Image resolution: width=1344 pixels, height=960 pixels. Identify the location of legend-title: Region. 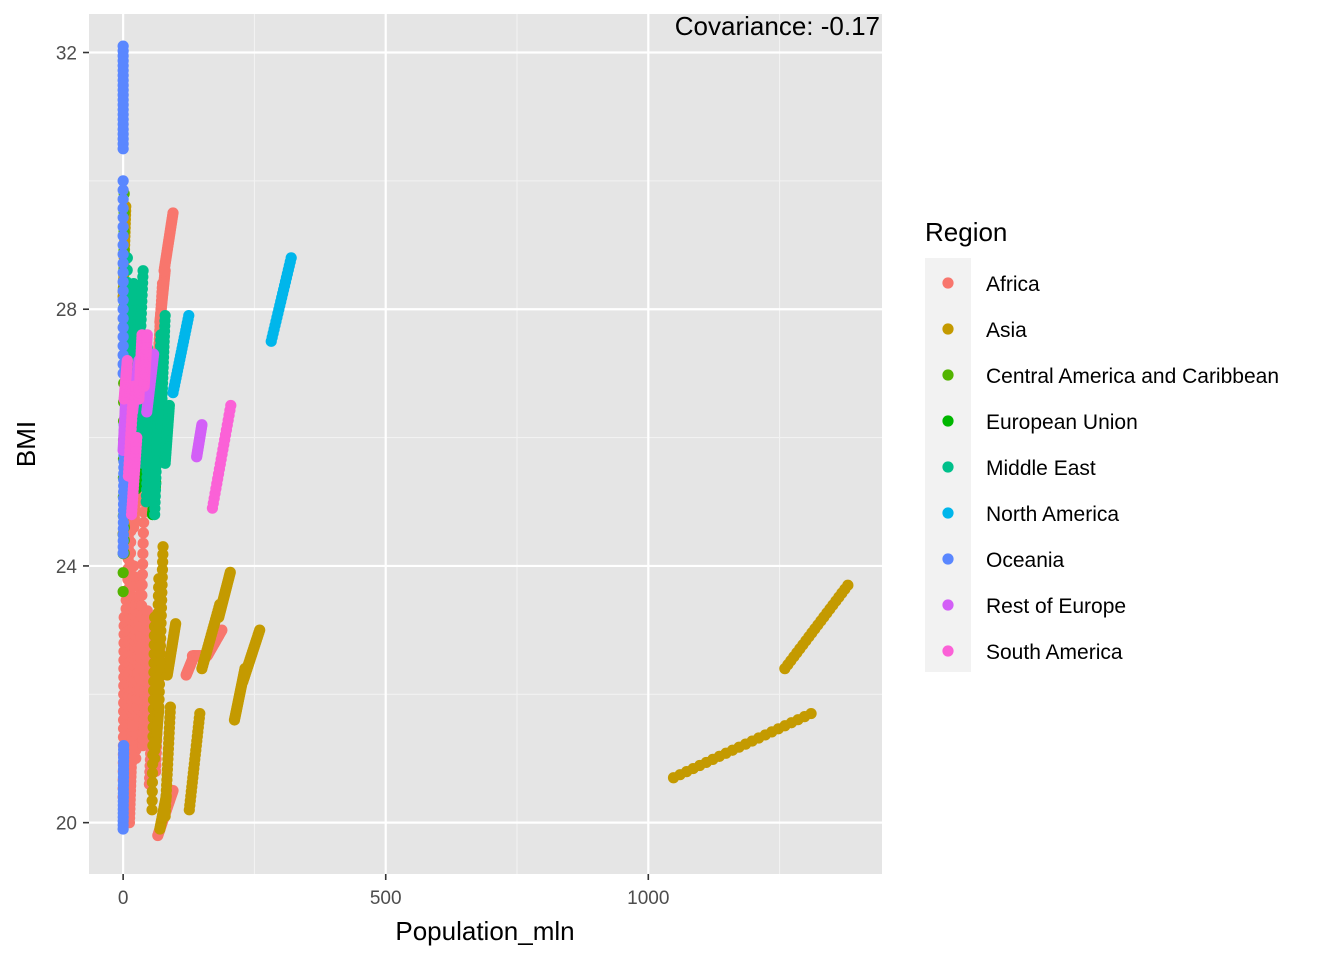
(966, 232).